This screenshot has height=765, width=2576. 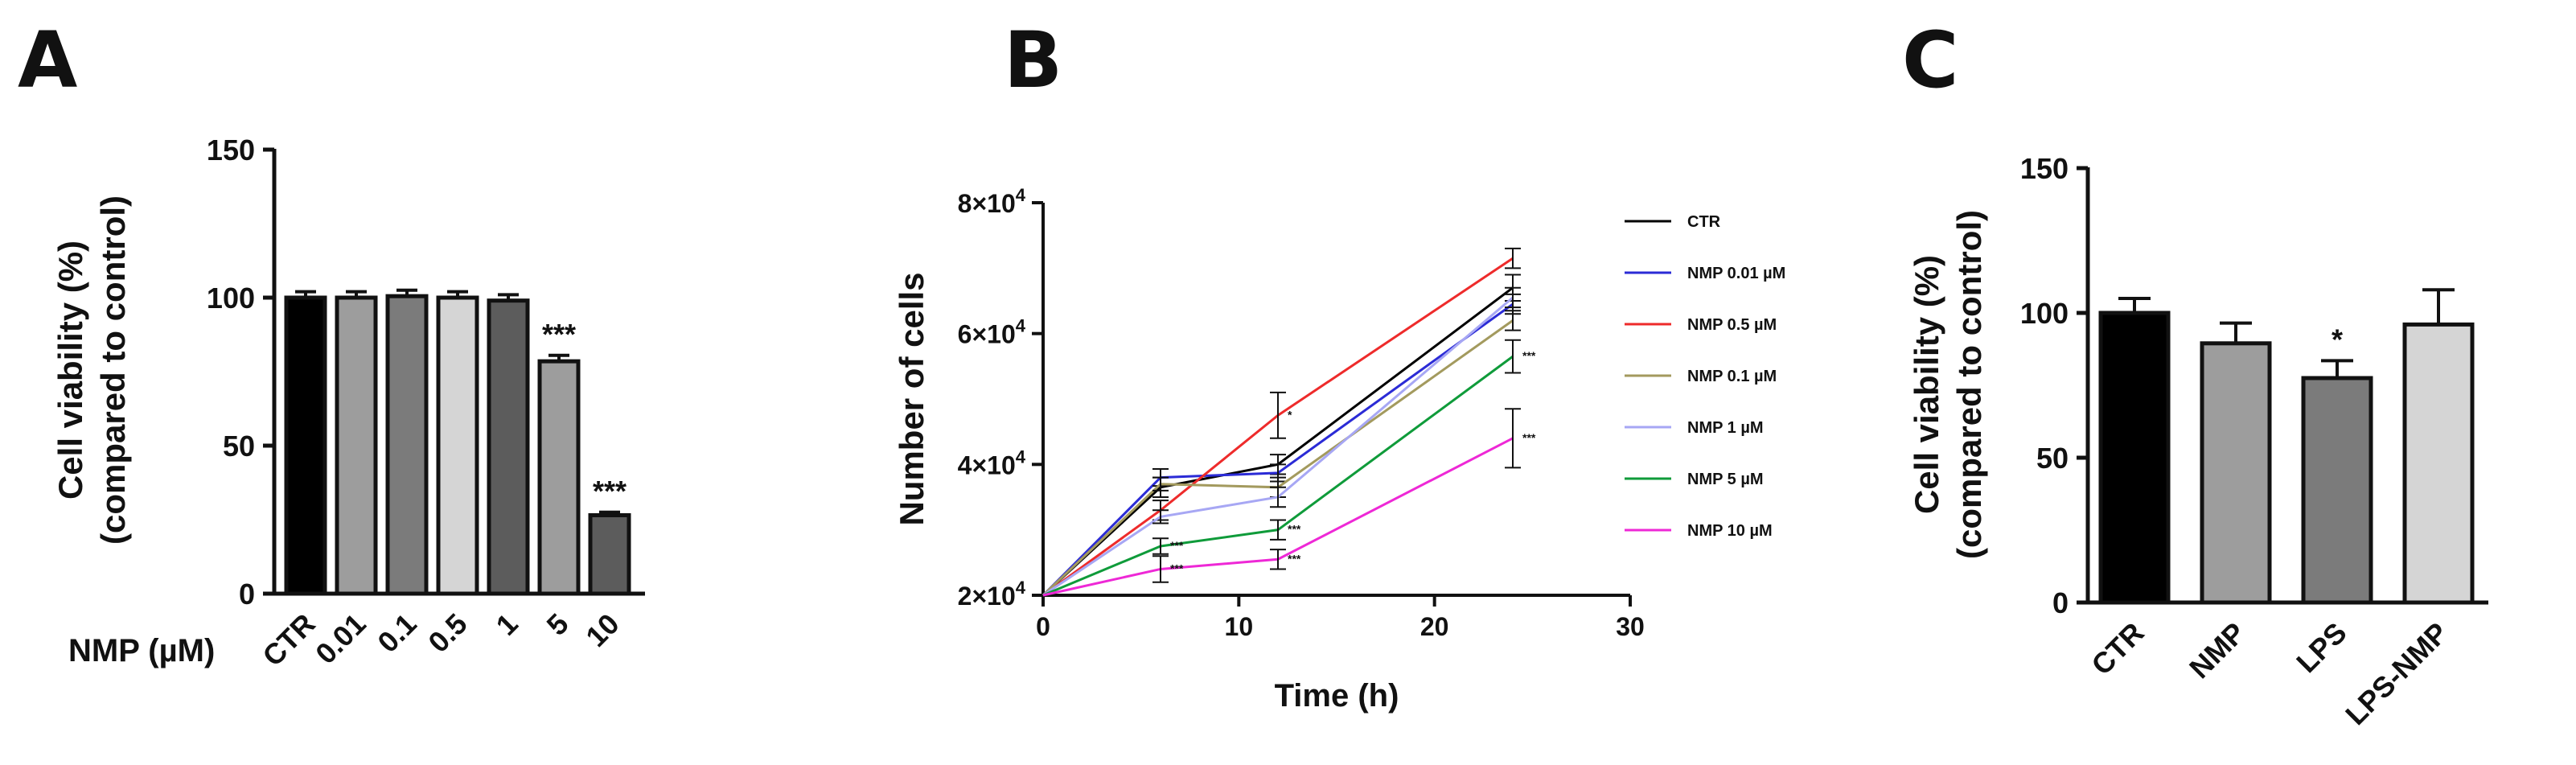 What do you see at coordinates (1730, 531) in the screenshot?
I see `legend-label: NMP 10 µM` at bounding box center [1730, 531].